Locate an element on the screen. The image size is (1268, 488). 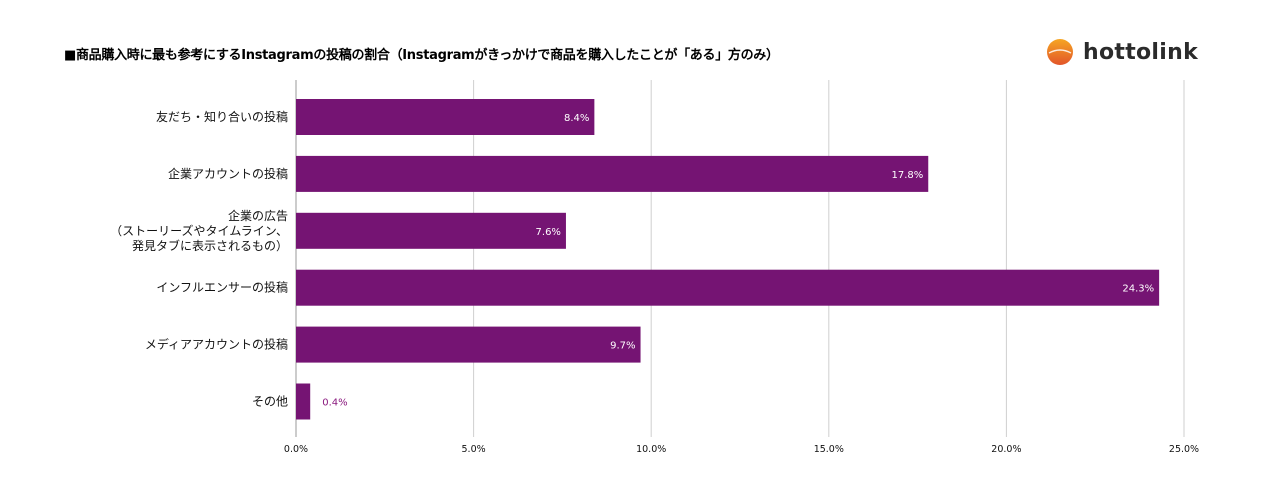
category-label: 友だち・知り合いの投稿 is located at coordinates (222, 116).